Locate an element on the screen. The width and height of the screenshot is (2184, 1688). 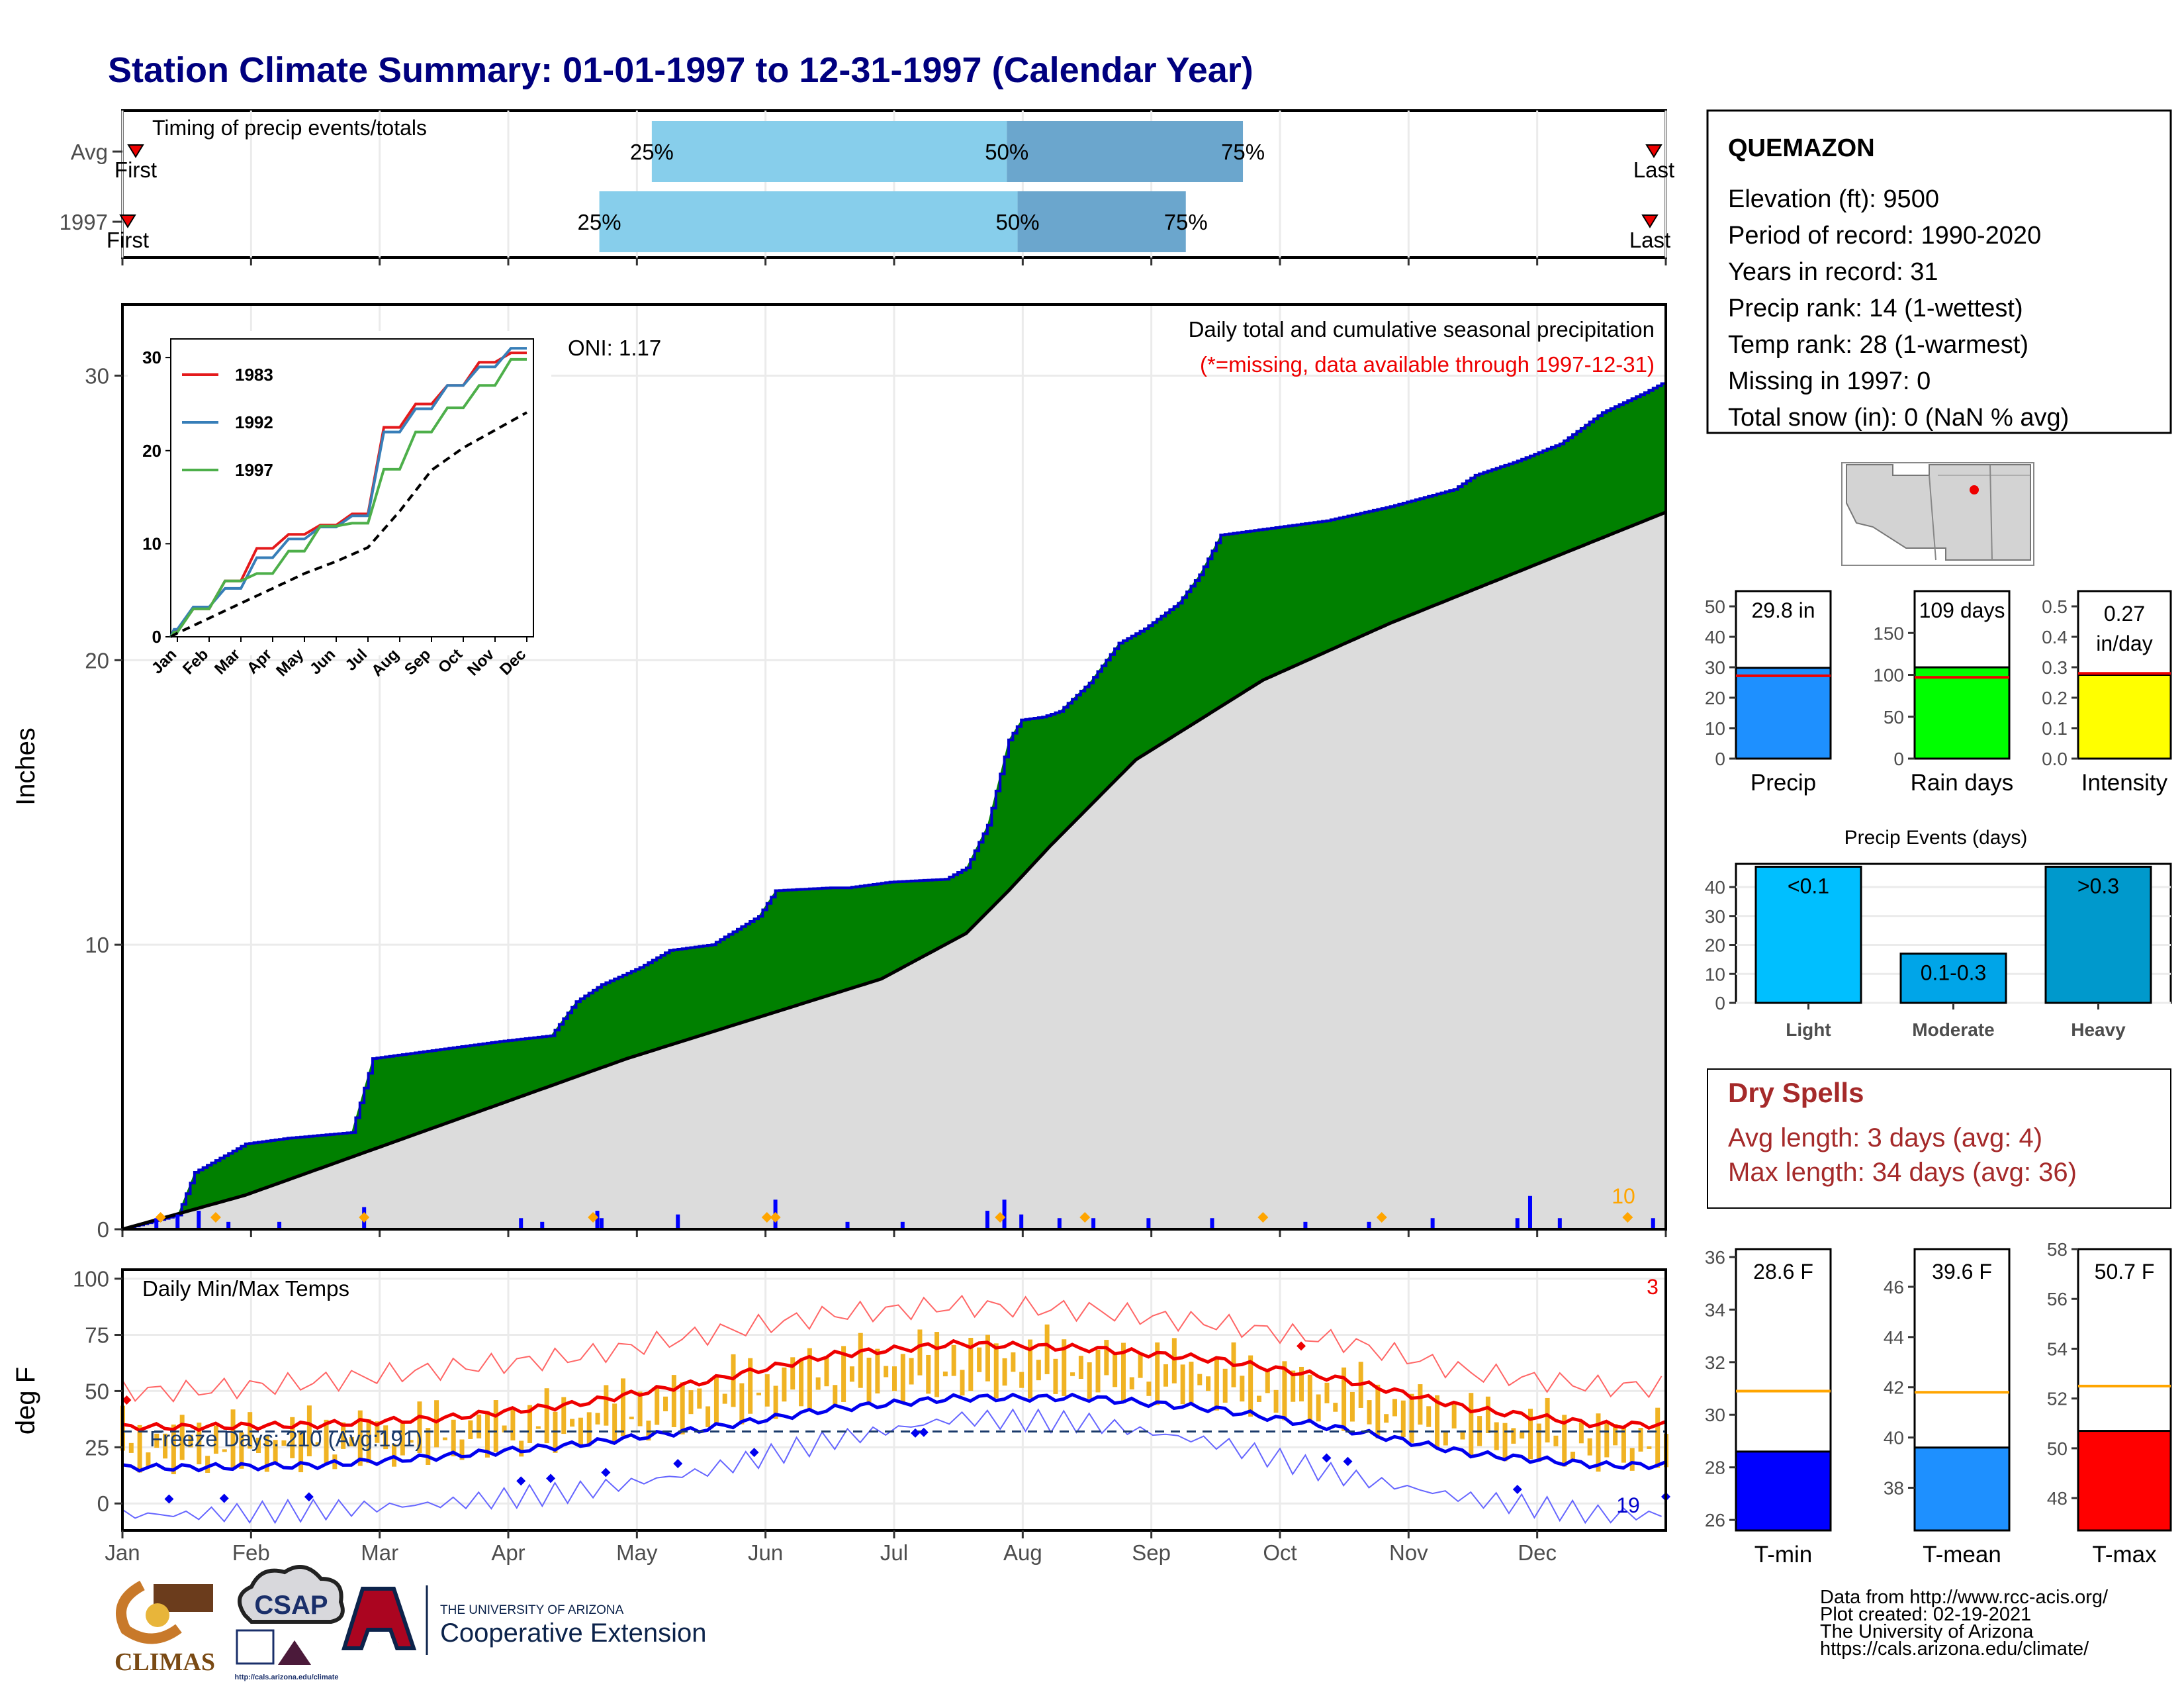
month-label: May is located at coordinates (637, 1552).